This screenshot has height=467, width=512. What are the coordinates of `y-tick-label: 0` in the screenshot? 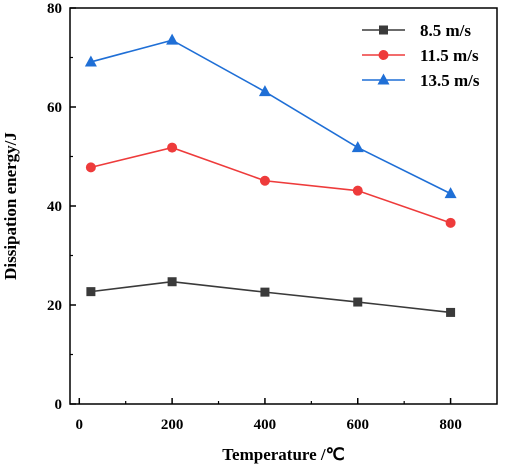 It's located at (59, 405).